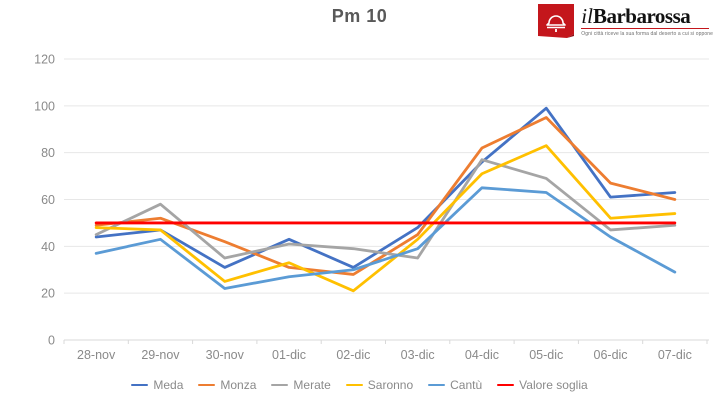 Image resolution: width=719 pixels, height=400 pixels. Describe the element at coordinates (289, 355) in the screenshot. I see `x-axis-label: 01-dic` at that location.